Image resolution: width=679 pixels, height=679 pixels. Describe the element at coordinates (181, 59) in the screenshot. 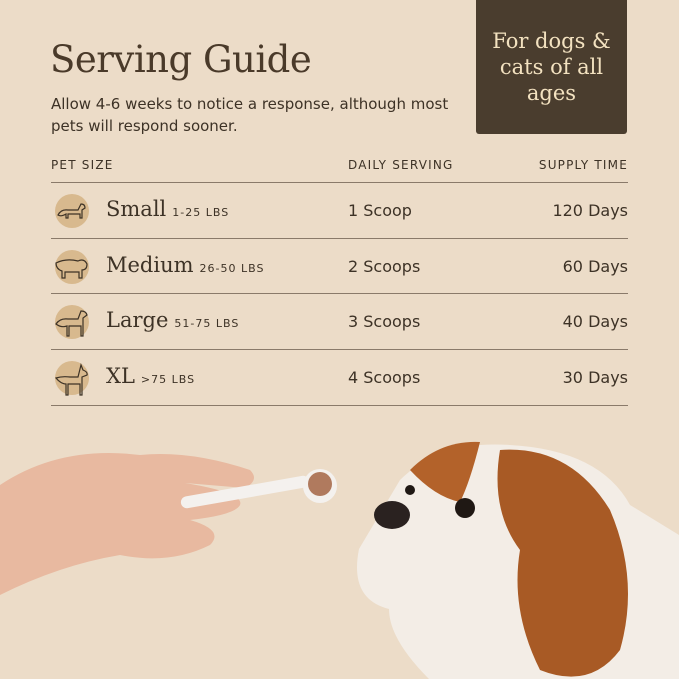

I see `page-title: Serving Guide` at that location.